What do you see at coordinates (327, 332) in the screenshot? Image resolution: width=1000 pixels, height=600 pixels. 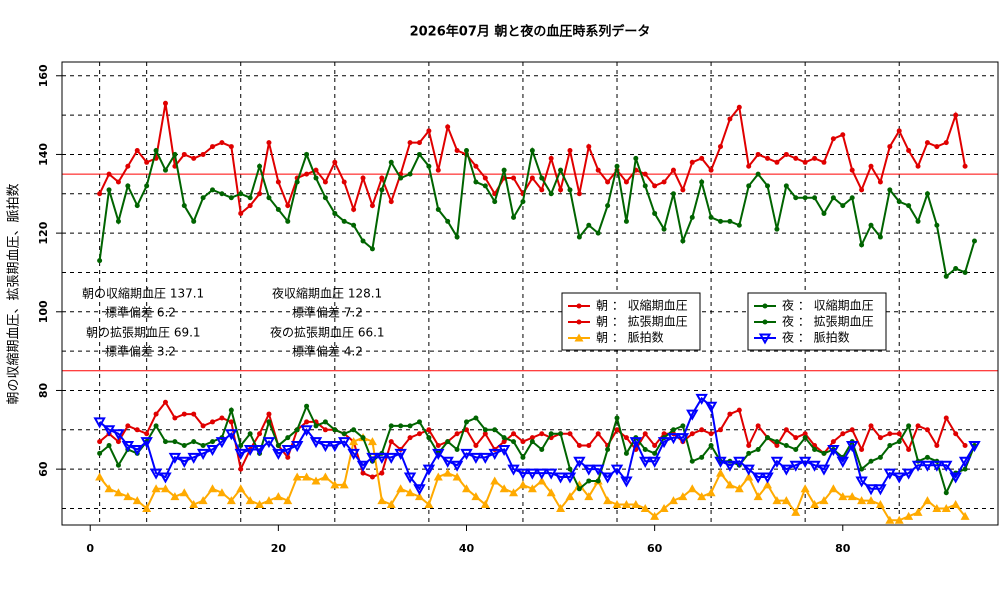 I see `annotation: 夜の拡張期血圧 66.1` at bounding box center [327, 332].